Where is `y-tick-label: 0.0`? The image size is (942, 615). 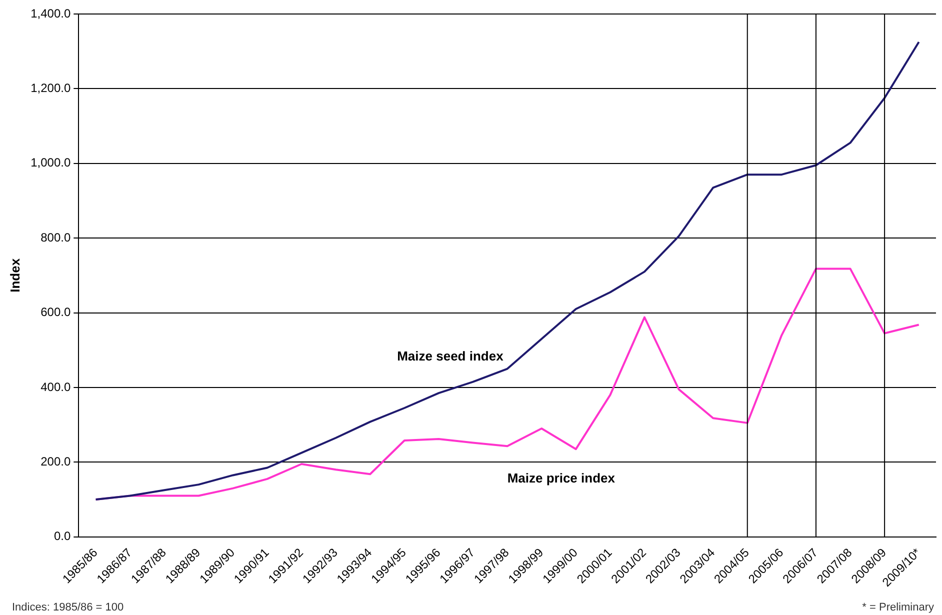 y-tick-label: 0.0 is located at coordinates (62, 536).